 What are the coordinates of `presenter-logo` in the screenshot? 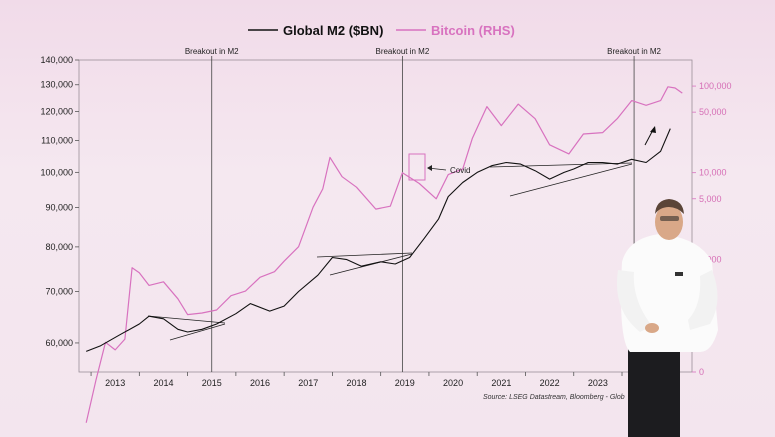 It's located at (679, 274).